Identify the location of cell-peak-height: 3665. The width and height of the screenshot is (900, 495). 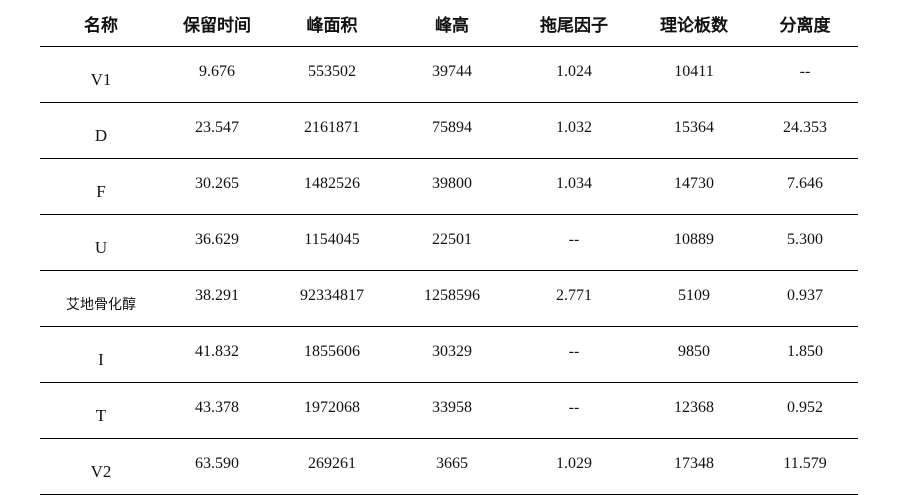
(452, 466).